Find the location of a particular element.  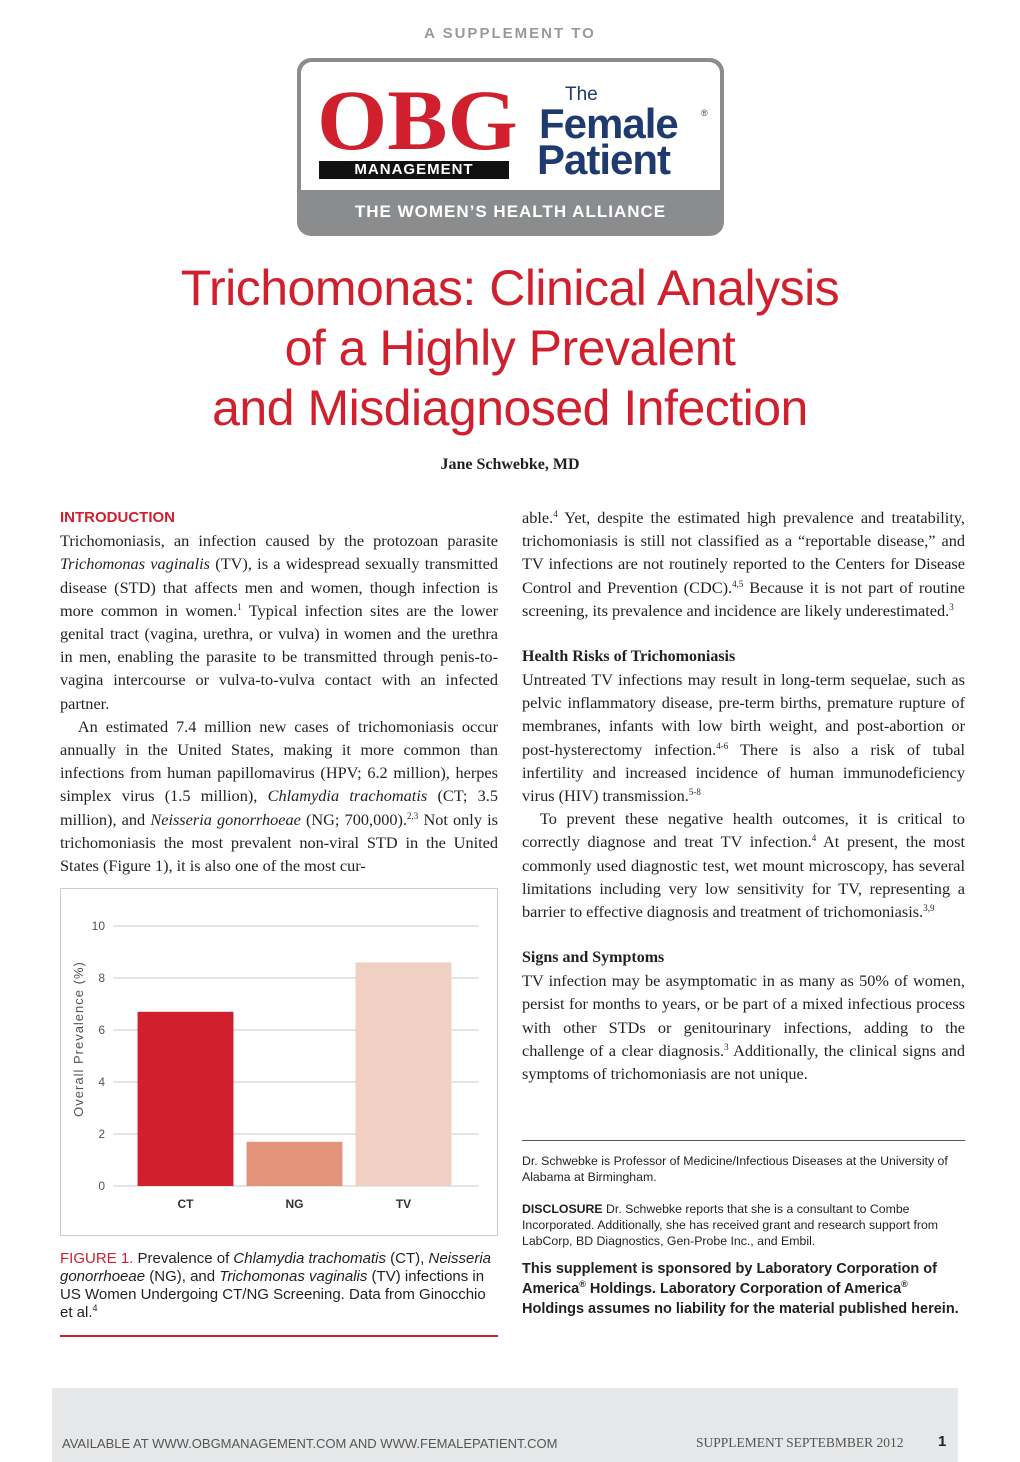

supplement-label: A SUPPLEMENT TO is located at coordinates (510, 33).